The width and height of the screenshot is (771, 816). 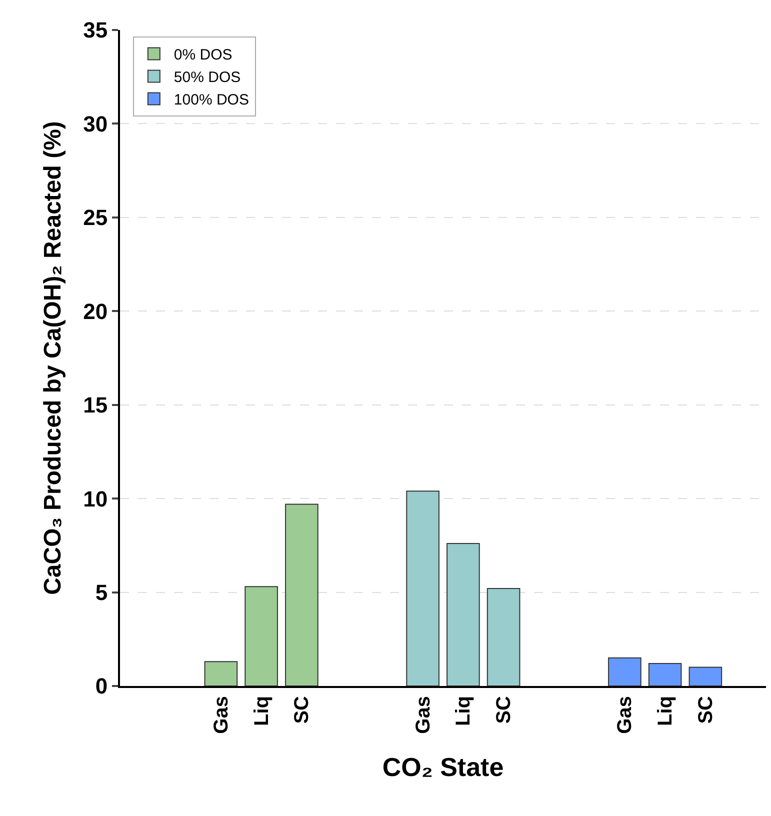 I want to click on y-axis-title: CaCO₃ Produced by Ca(OH)₂ Reacted (%), so click(x=53, y=358).